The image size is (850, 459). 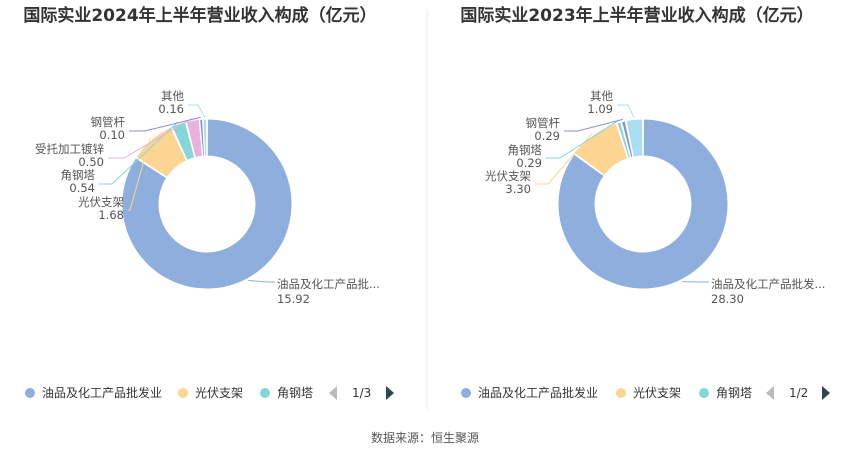 I want to click on slice-label: 受托加工镀锌, so click(x=69, y=149).